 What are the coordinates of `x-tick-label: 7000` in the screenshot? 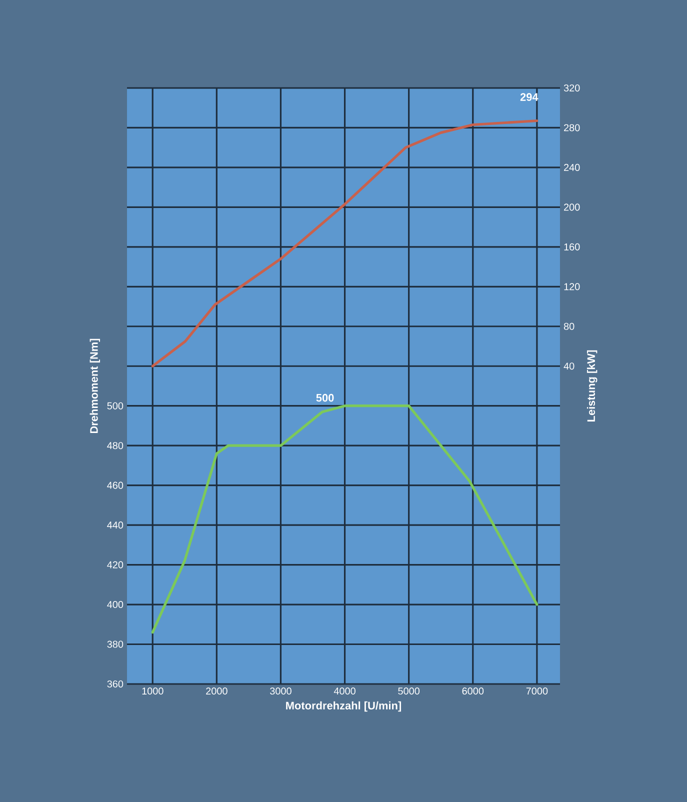 It's located at (537, 691).